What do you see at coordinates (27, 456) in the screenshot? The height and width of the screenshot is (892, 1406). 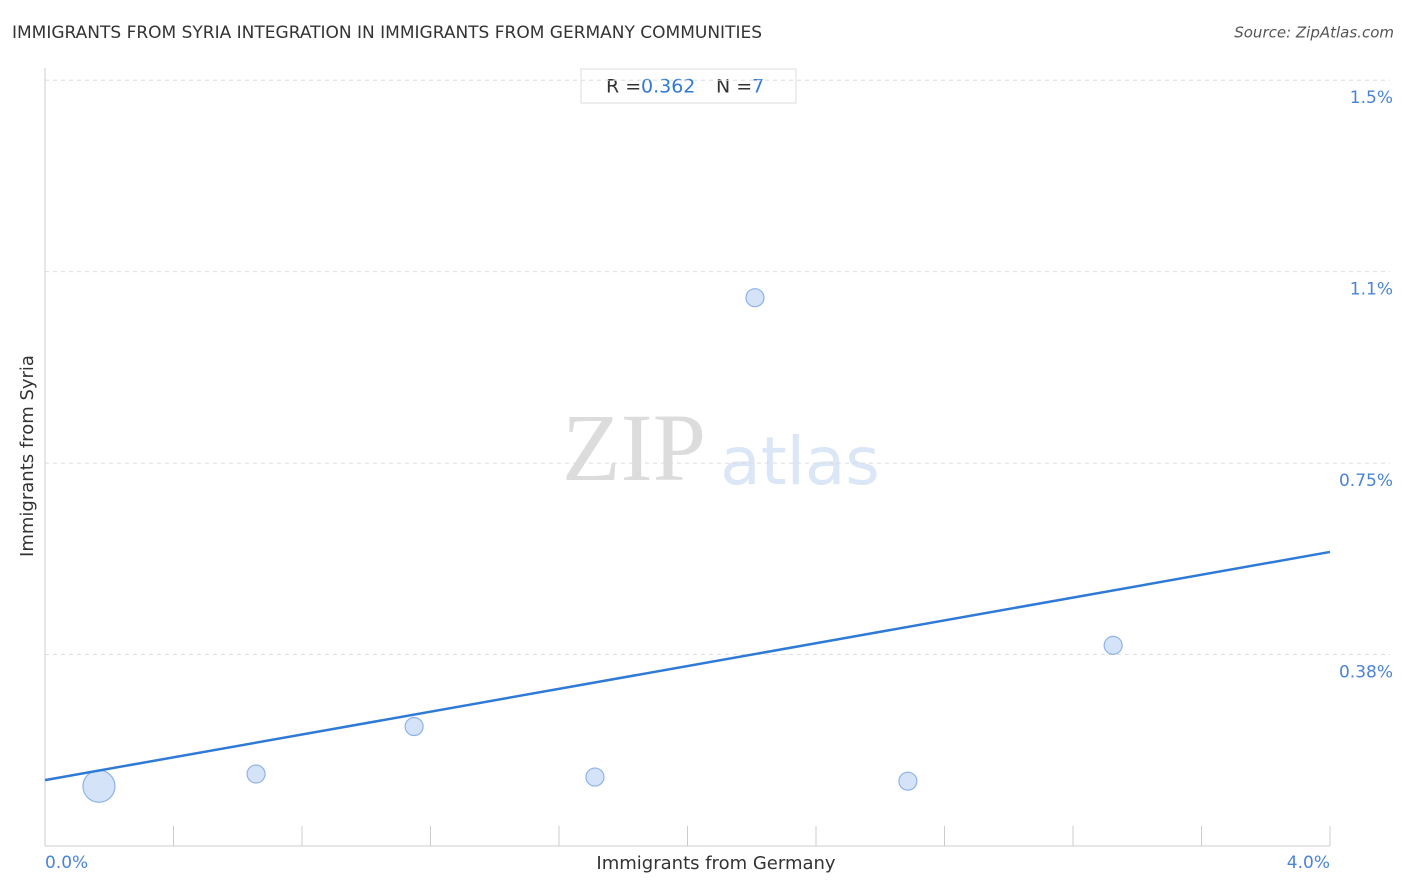 I see `y-axis-label: Immigrants from Syria` at bounding box center [27, 456].